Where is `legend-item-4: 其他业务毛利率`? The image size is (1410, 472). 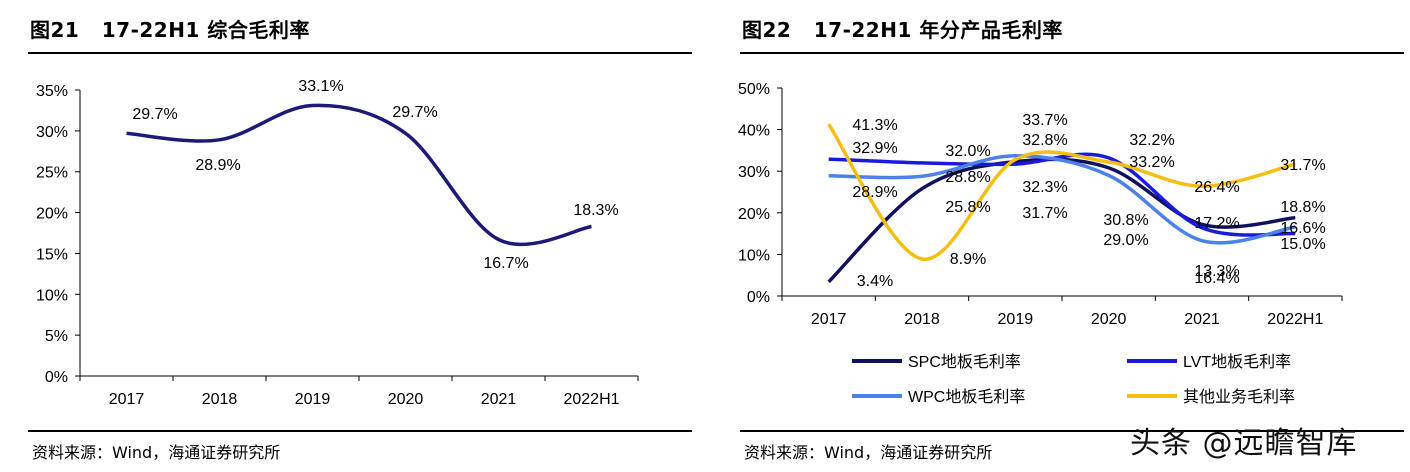 legend-item-4: 其他业务毛利率 is located at coordinates (1211, 397).